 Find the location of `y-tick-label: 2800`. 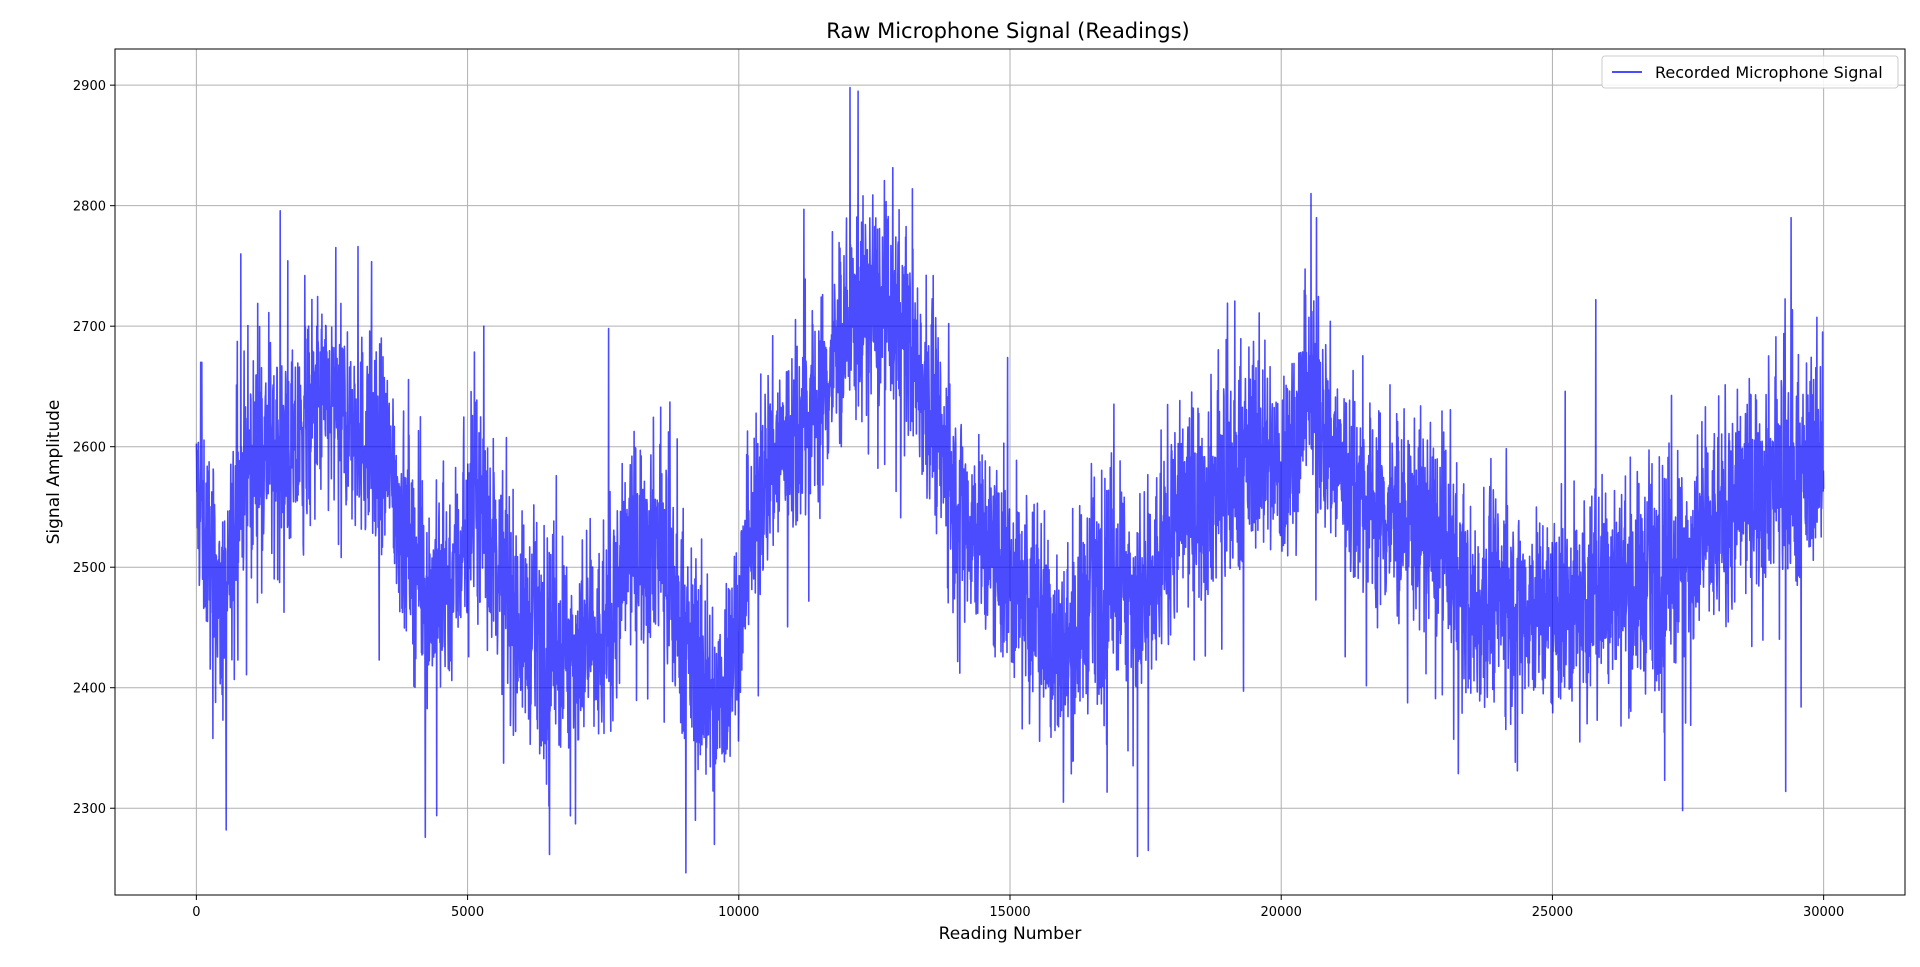

y-tick-label: 2800 is located at coordinates (89, 207).